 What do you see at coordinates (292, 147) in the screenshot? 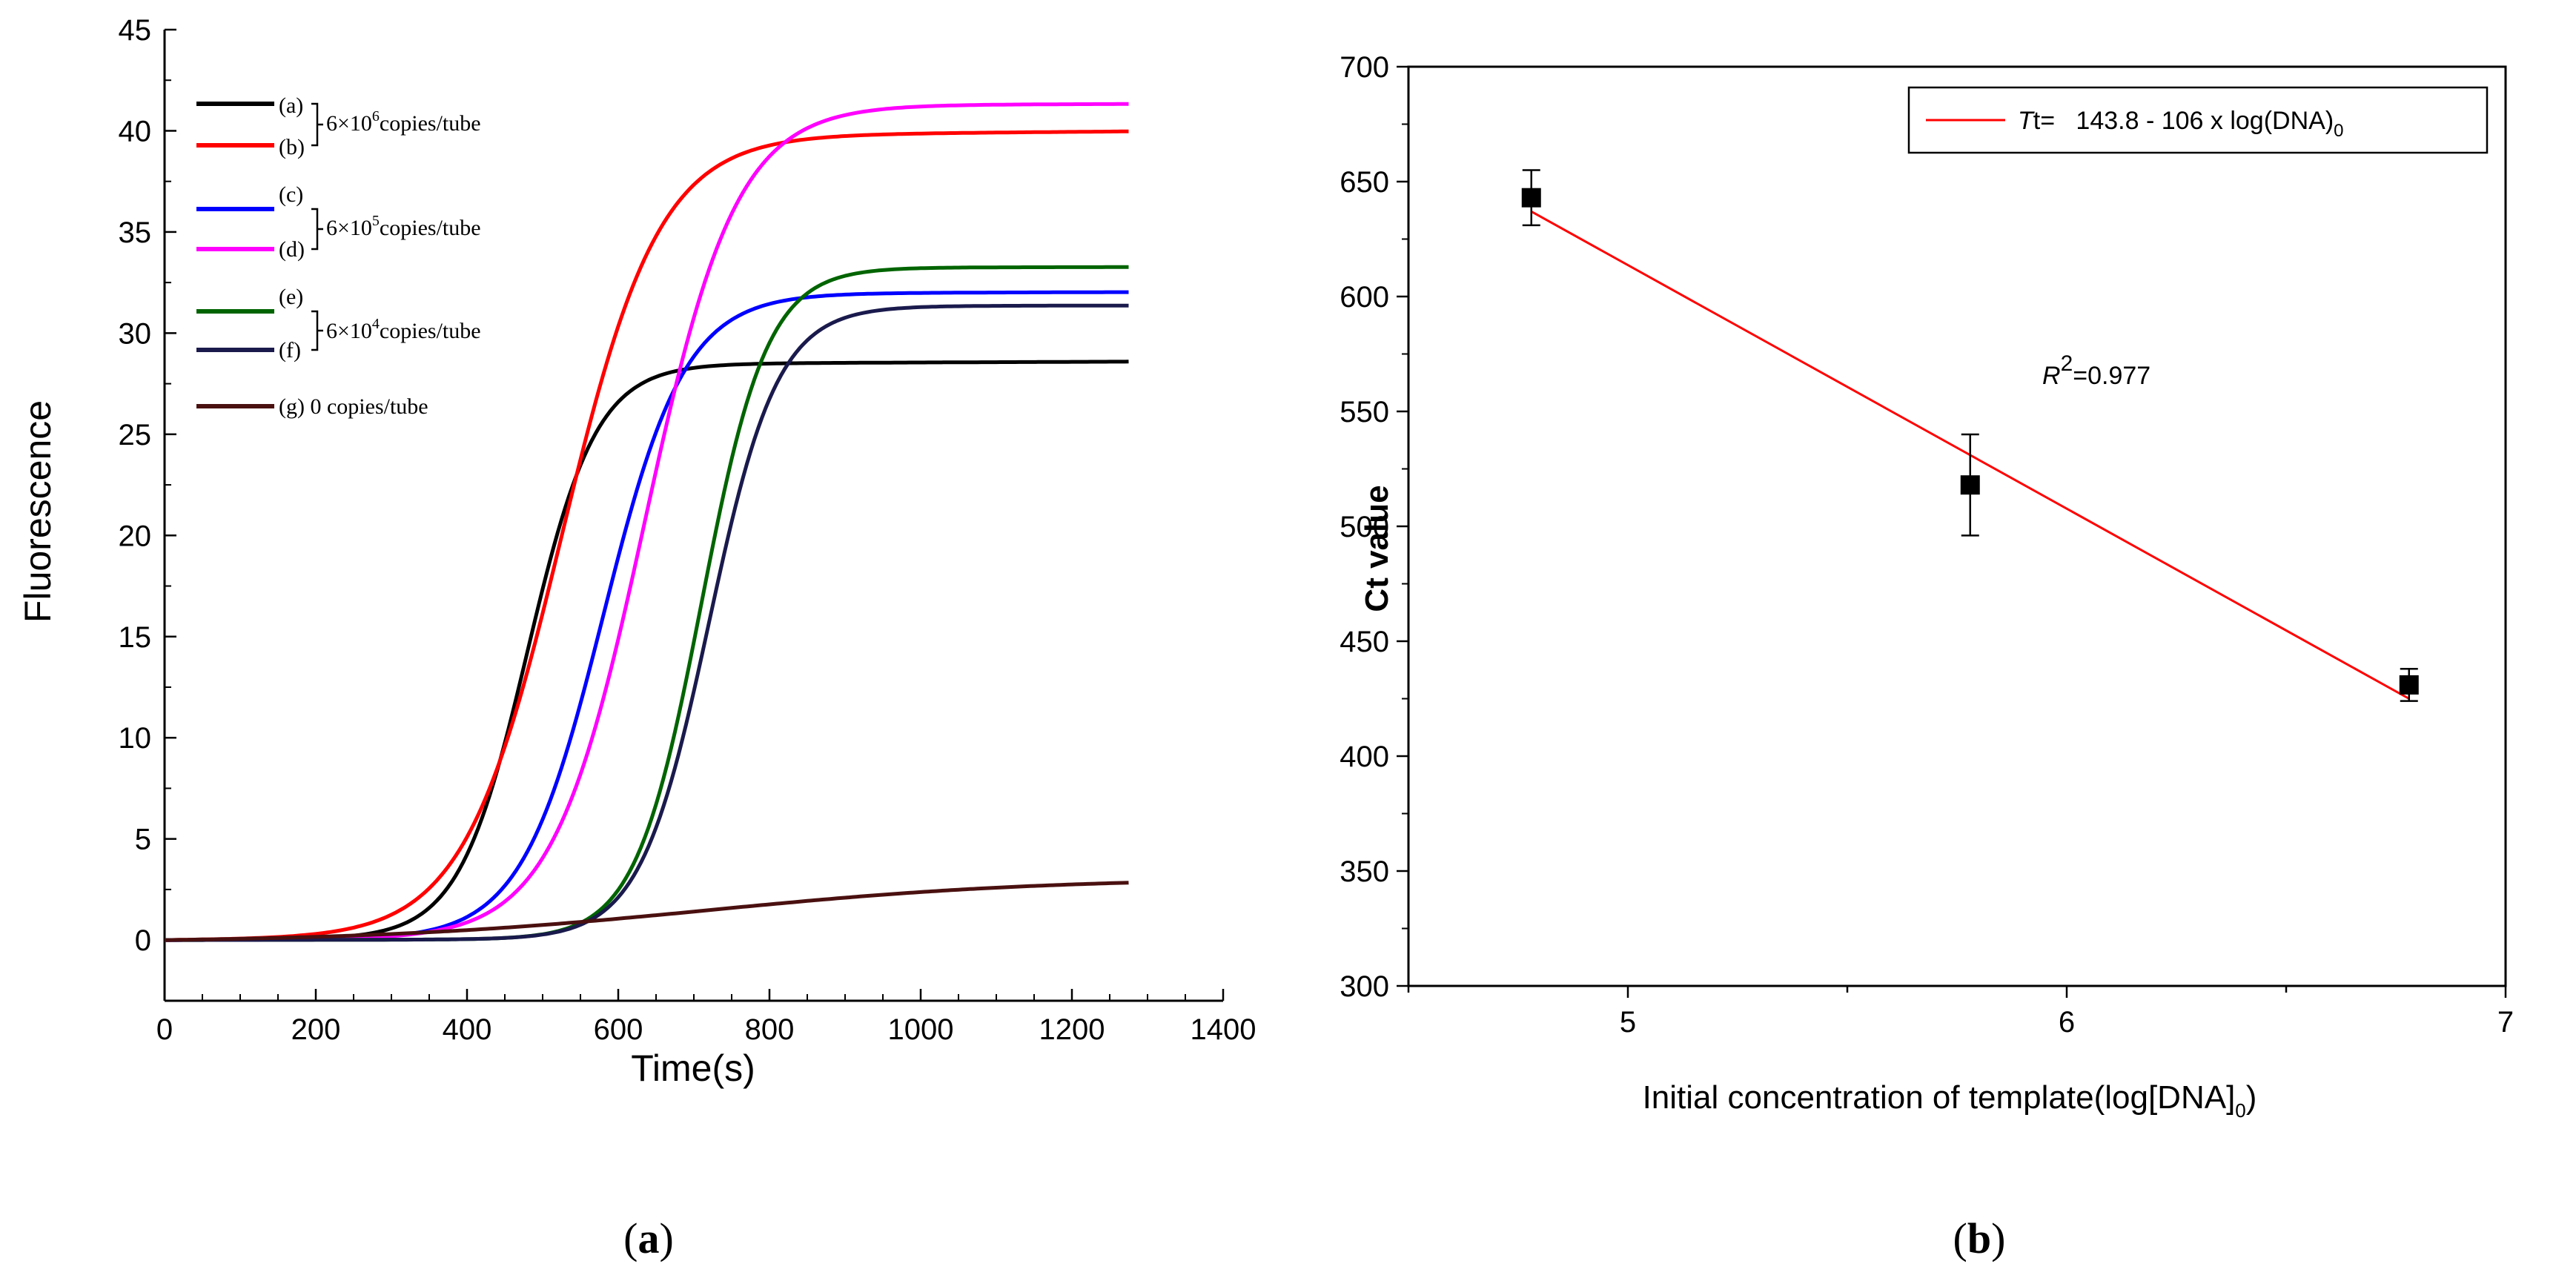
I see `legend-a-label-b: (b)` at bounding box center [292, 147].